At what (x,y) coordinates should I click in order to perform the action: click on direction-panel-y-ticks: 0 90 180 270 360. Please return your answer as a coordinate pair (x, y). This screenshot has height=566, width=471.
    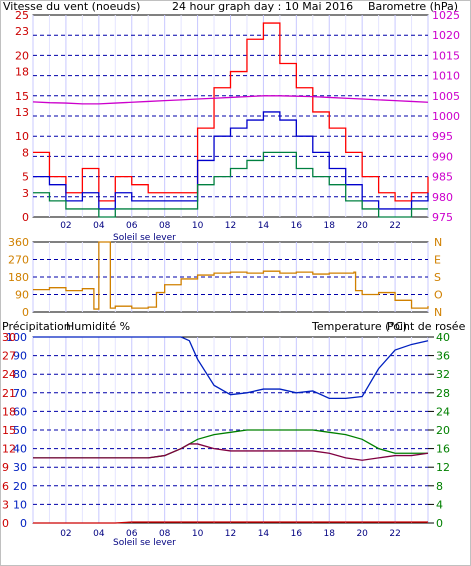
    Looking at the image, I should click on (18, 277).